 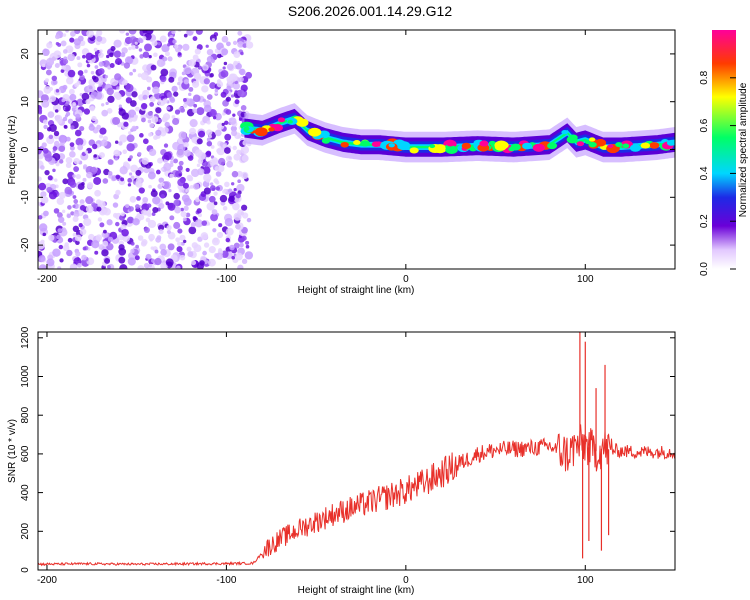 What do you see at coordinates (406, 279) in the screenshot?
I see `spectrogram-x-tick-label: 0` at bounding box center [406, 279].